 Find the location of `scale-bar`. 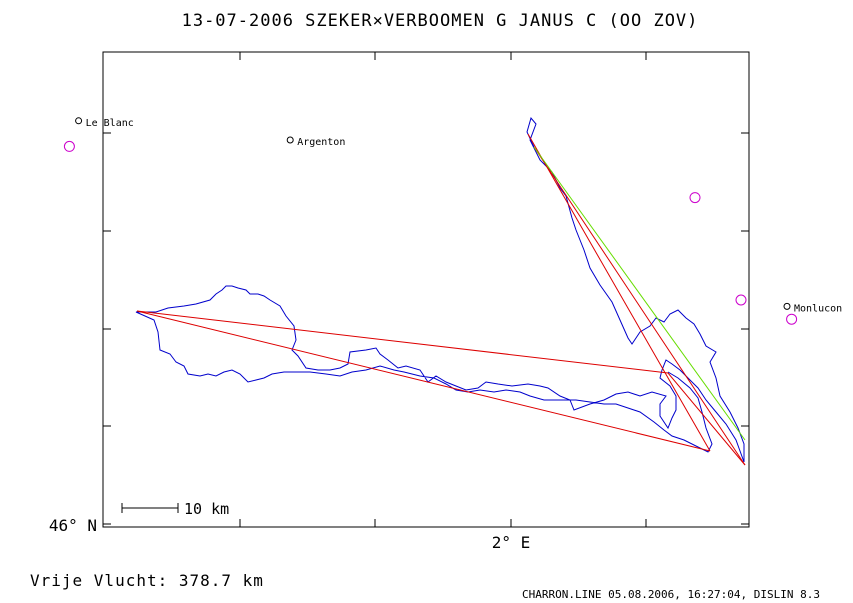

scale-bar is located at coordinates (150, 508).